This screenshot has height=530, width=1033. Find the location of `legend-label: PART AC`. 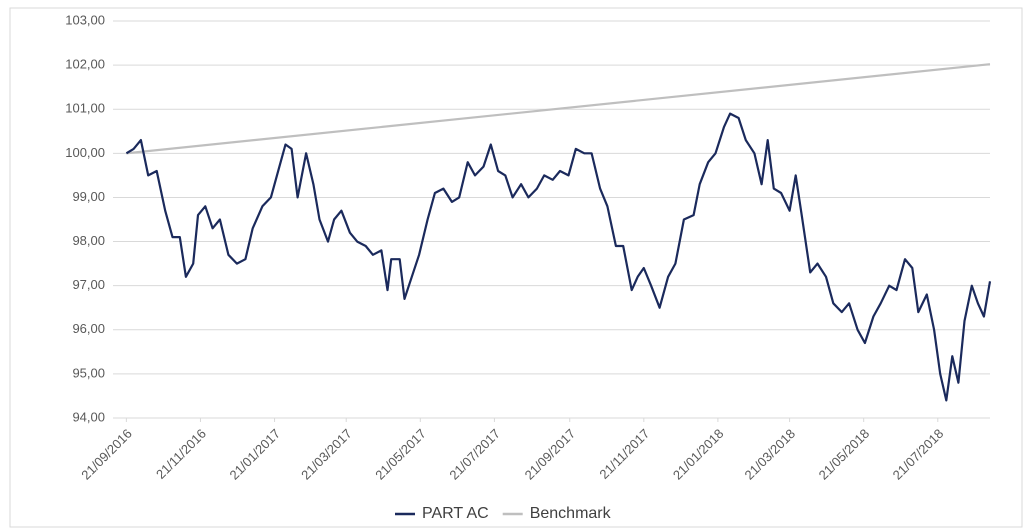

legend-label: PART AC is located at coordinates (455, 513).